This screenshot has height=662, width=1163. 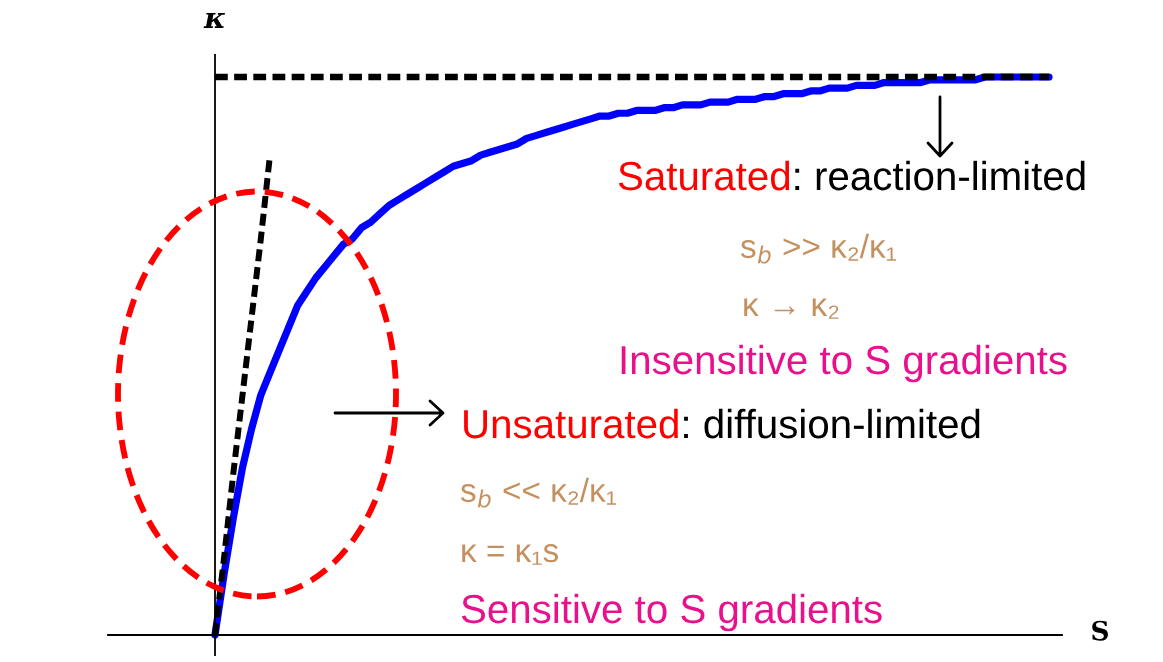 What do you see at coordinates (214, 20) in the screenshot?
I see `y-axis-title: κ` at bounding box center [214, 20].